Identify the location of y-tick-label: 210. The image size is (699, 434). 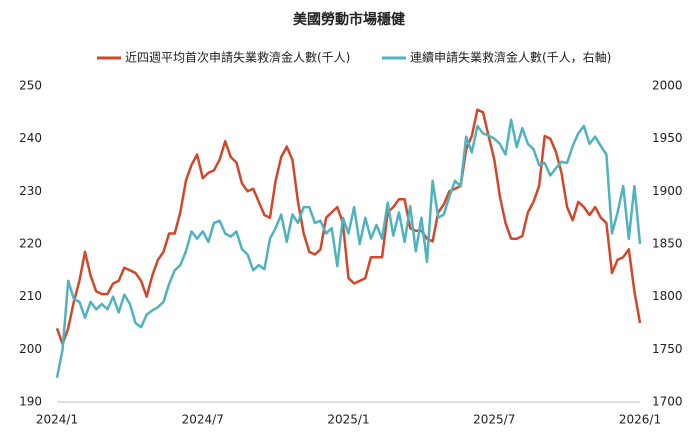
(30, 296).